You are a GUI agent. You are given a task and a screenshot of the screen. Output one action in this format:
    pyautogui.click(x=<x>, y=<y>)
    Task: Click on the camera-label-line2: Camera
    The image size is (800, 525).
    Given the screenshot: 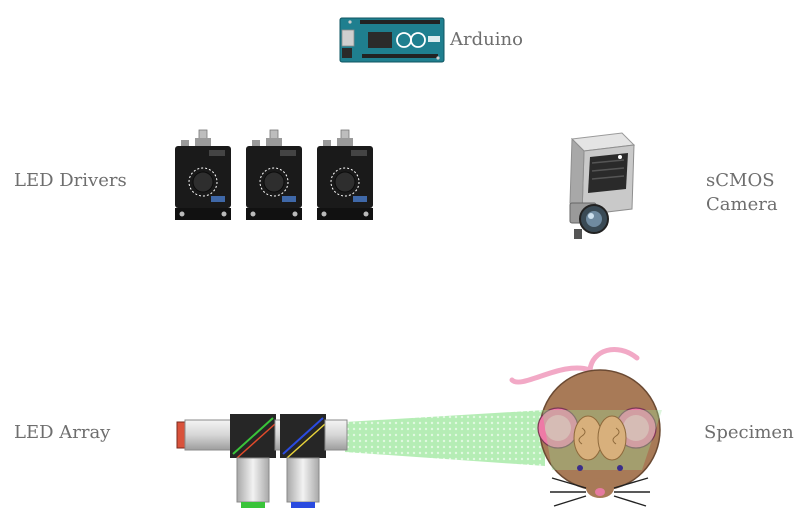 What is the action you would take?
    pyautogui.click(x=742, y=204)
    